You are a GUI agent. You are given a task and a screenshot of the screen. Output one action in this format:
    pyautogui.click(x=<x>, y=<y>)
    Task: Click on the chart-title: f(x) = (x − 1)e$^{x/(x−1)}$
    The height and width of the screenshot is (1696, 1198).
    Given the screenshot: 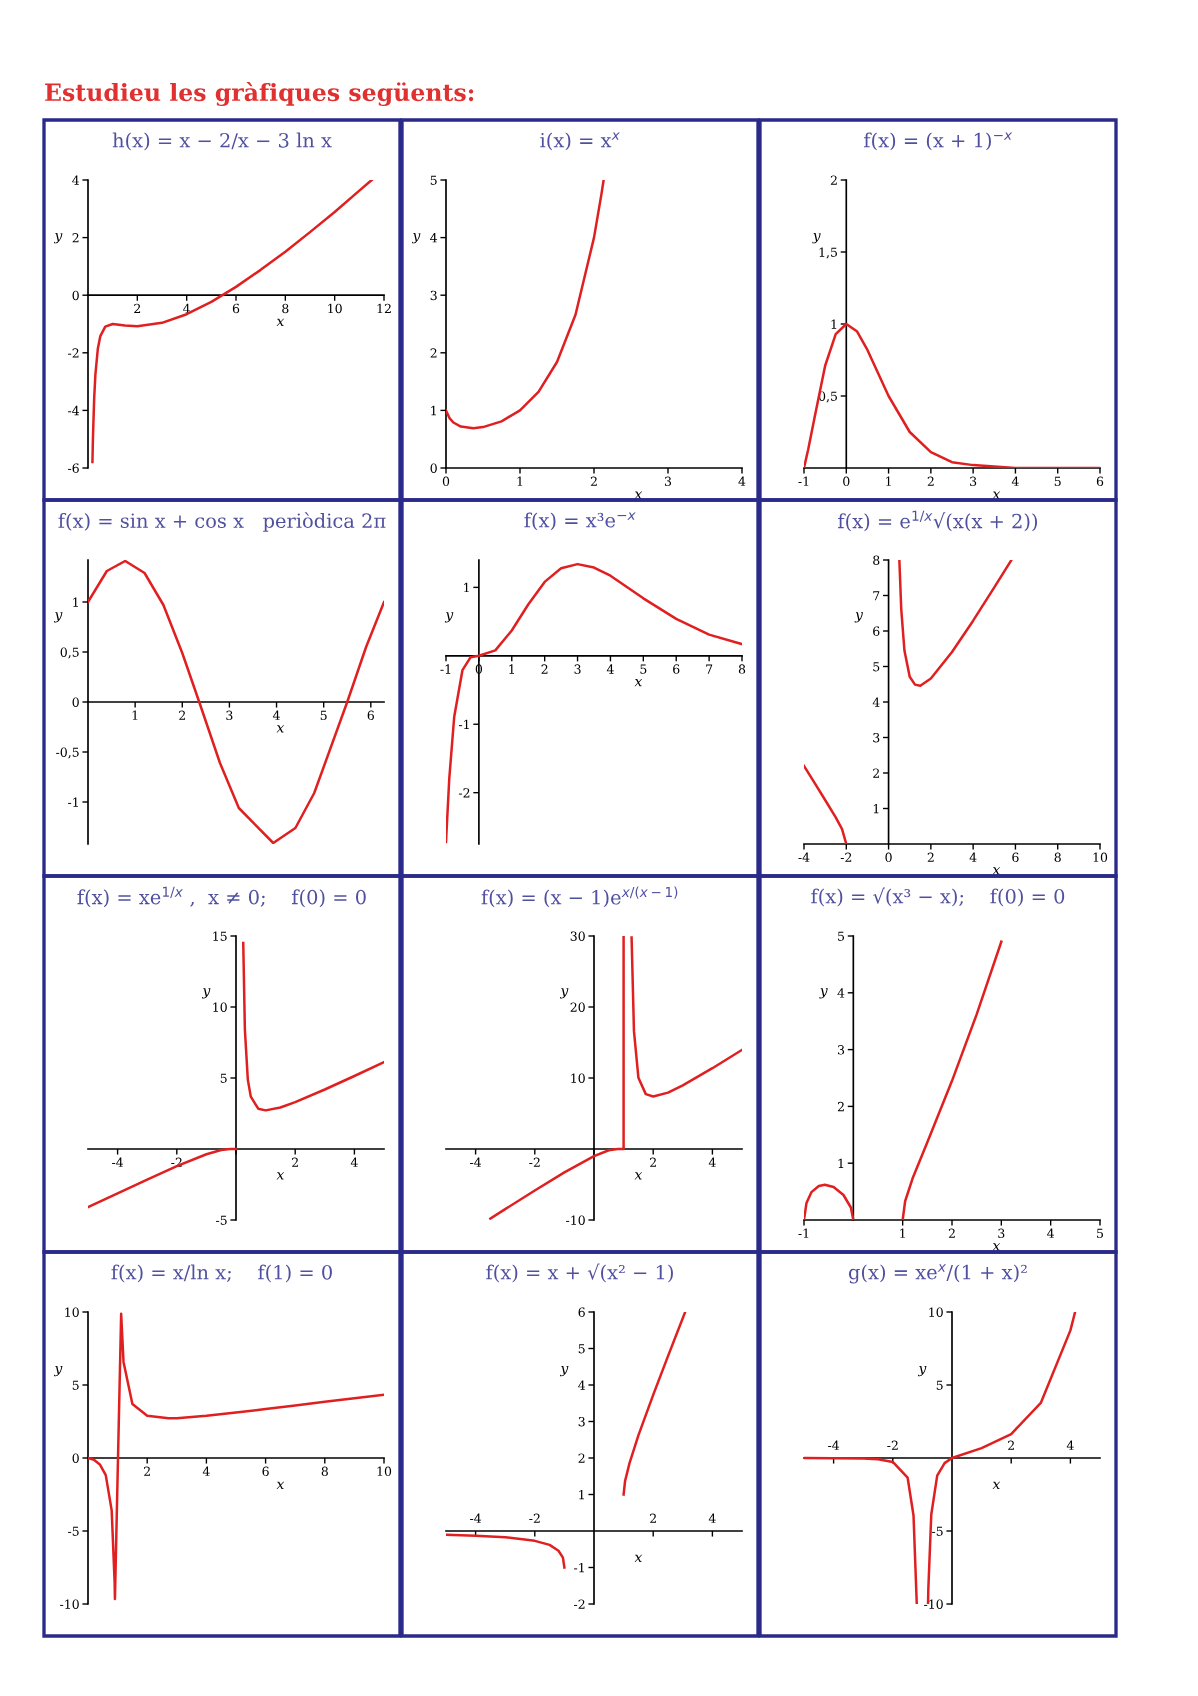 What is the action you would take?
    pyautogui.click(x=579, y=897)
    